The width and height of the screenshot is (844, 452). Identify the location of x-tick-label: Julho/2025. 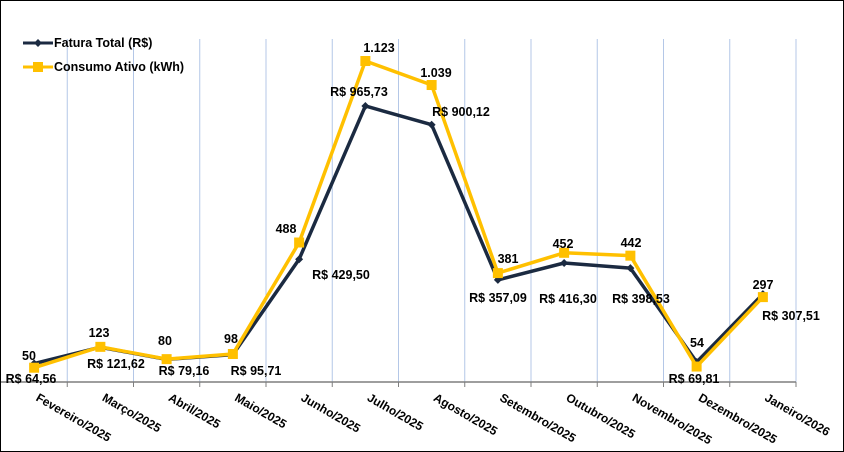
(395, 411).